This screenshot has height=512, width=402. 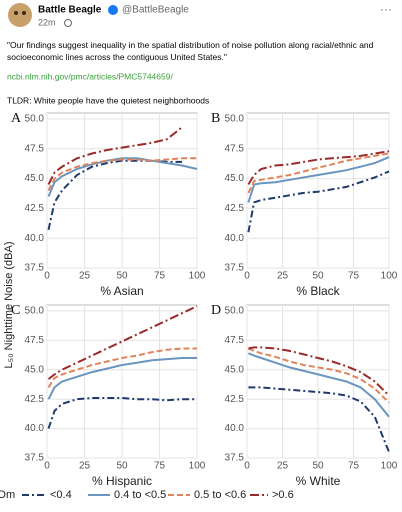 What do you see at coordinates (7, 495) in the screenshot?
I see `legend-title: Dm` at bounding box center [7, 495].